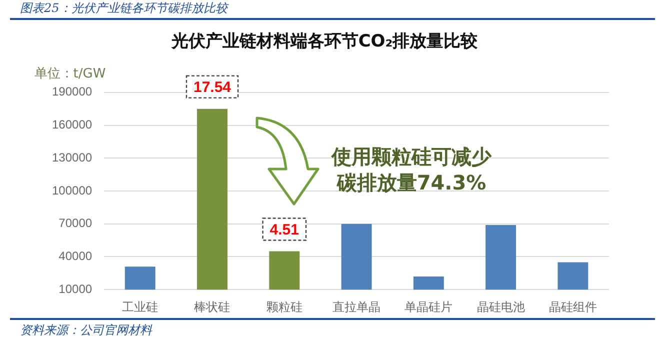  I want to click on y-tick-label: 10000, so click(75, 289).